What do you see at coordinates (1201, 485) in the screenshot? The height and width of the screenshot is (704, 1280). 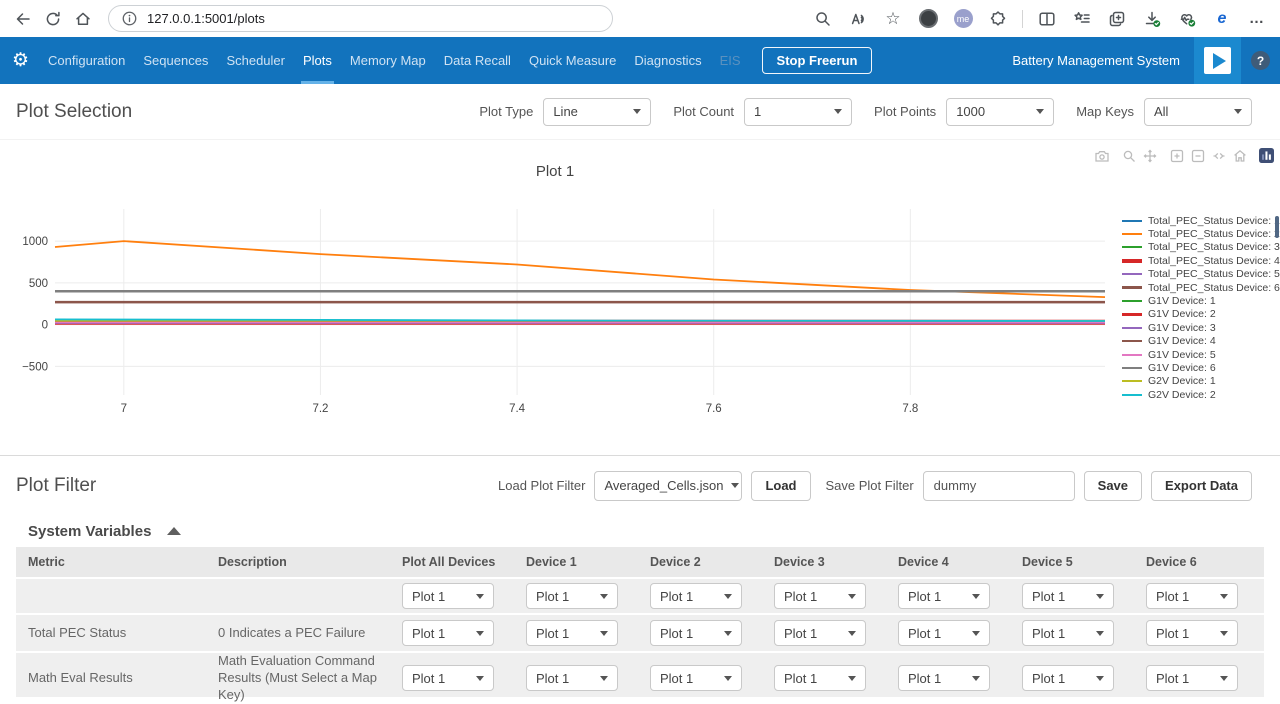 I see `export-data-button: Export Data` at bounding box center [1201, 485].